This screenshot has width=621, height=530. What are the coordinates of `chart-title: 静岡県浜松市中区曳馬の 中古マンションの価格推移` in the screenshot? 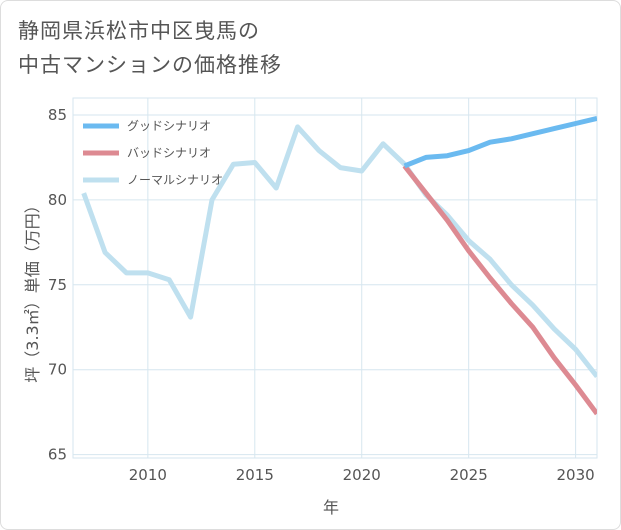 It's located at (150, 48).